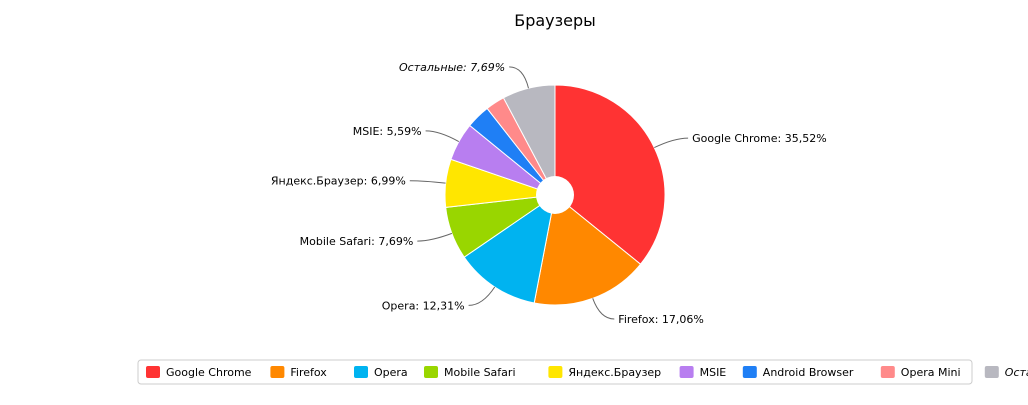  What do you see at coordinates (610, 174) in the screenshot?
I see `pie-slice-google-chrome` at bounding box center [610, 174].